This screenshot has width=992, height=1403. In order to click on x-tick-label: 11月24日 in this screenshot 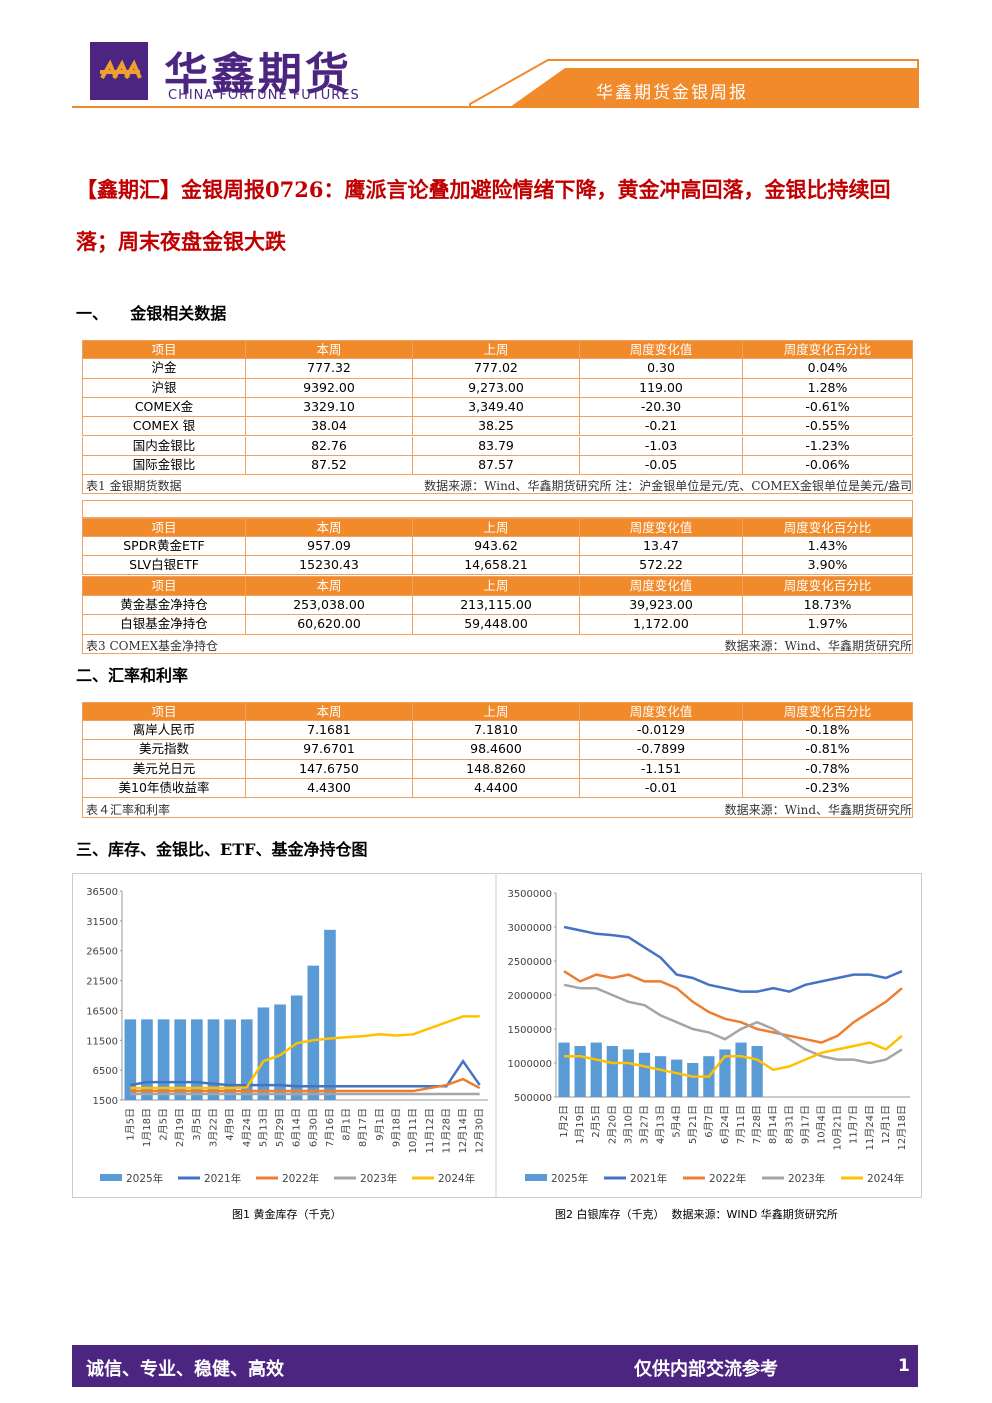, I will do `click(870, 1127)`.